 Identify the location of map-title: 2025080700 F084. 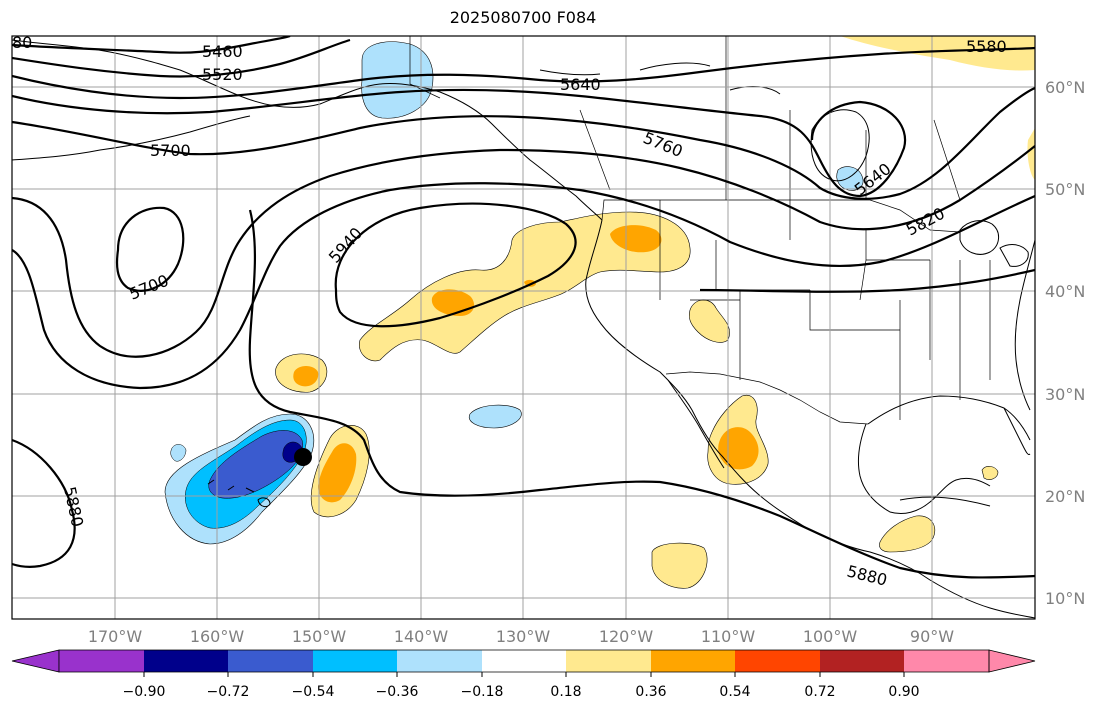
(523, 17).